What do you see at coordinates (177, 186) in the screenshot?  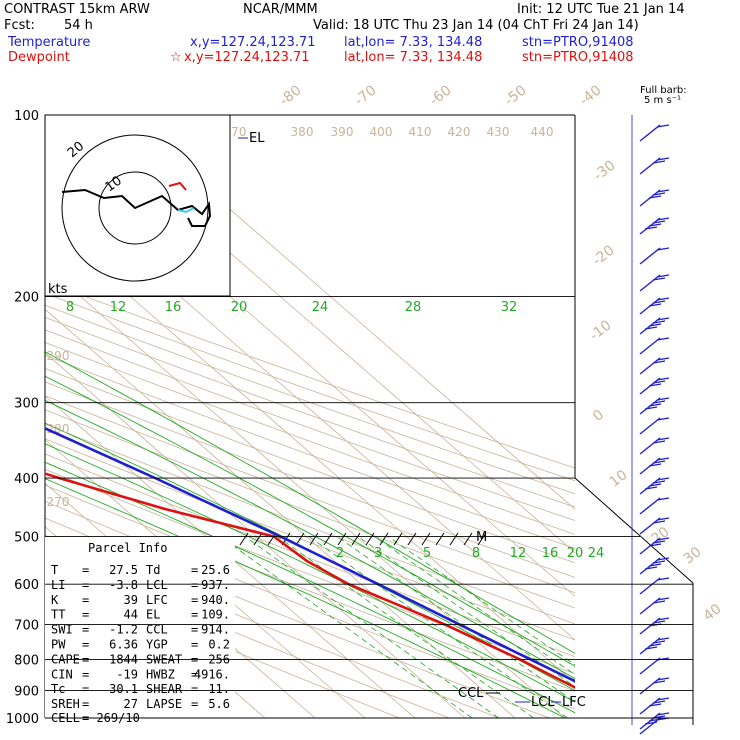 I see `hodograph-trace-upper` at bounding box center [177, 186].